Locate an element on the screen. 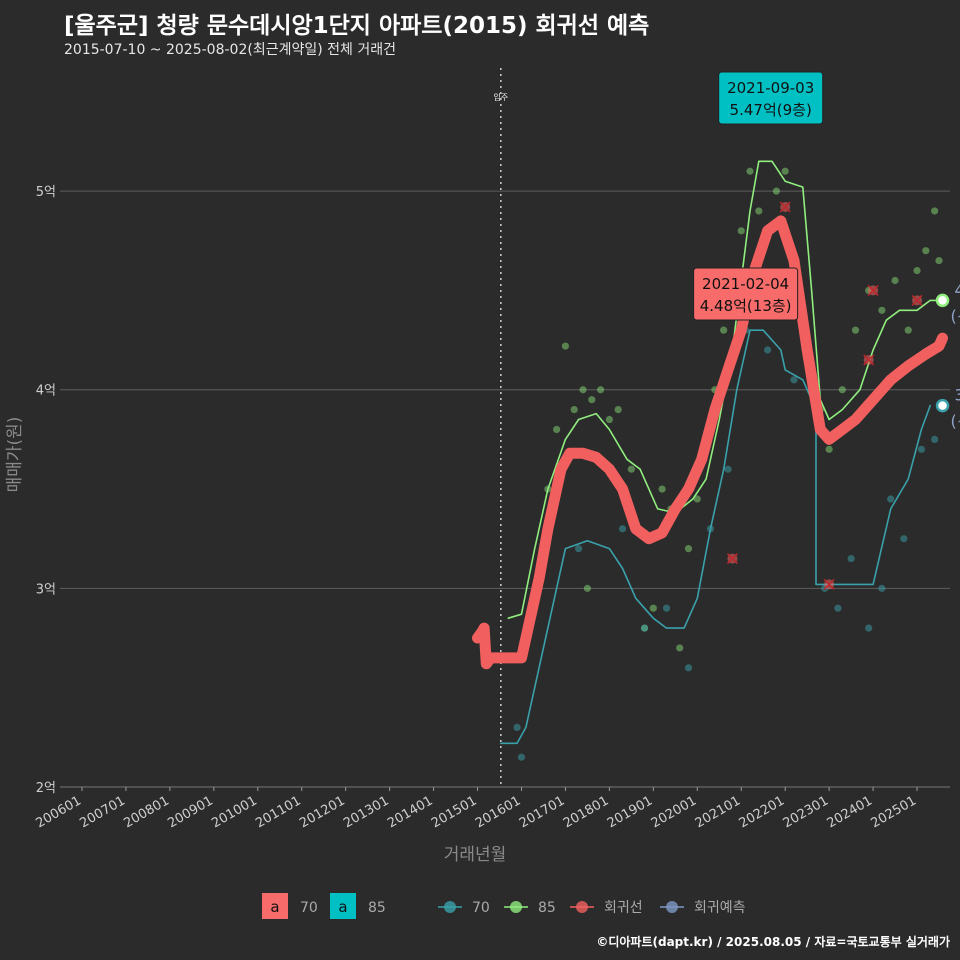 This screenshot has height=960, width=960. x-tick-label: 200601 is located at coordinates (58, 812).